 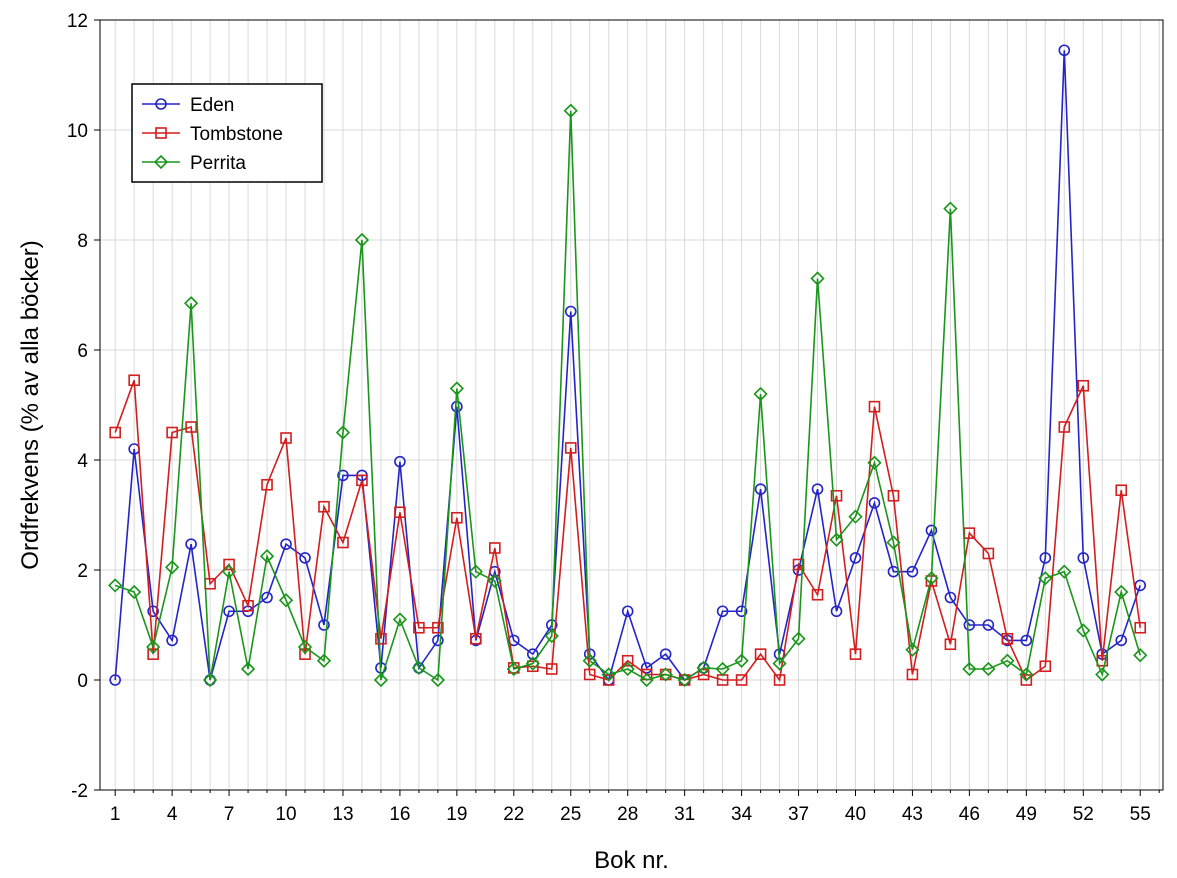 What do you see at coordinates (456, 814) in the screenshot?
I see `x-tick-label: 19` at bounding box center [456, 814].